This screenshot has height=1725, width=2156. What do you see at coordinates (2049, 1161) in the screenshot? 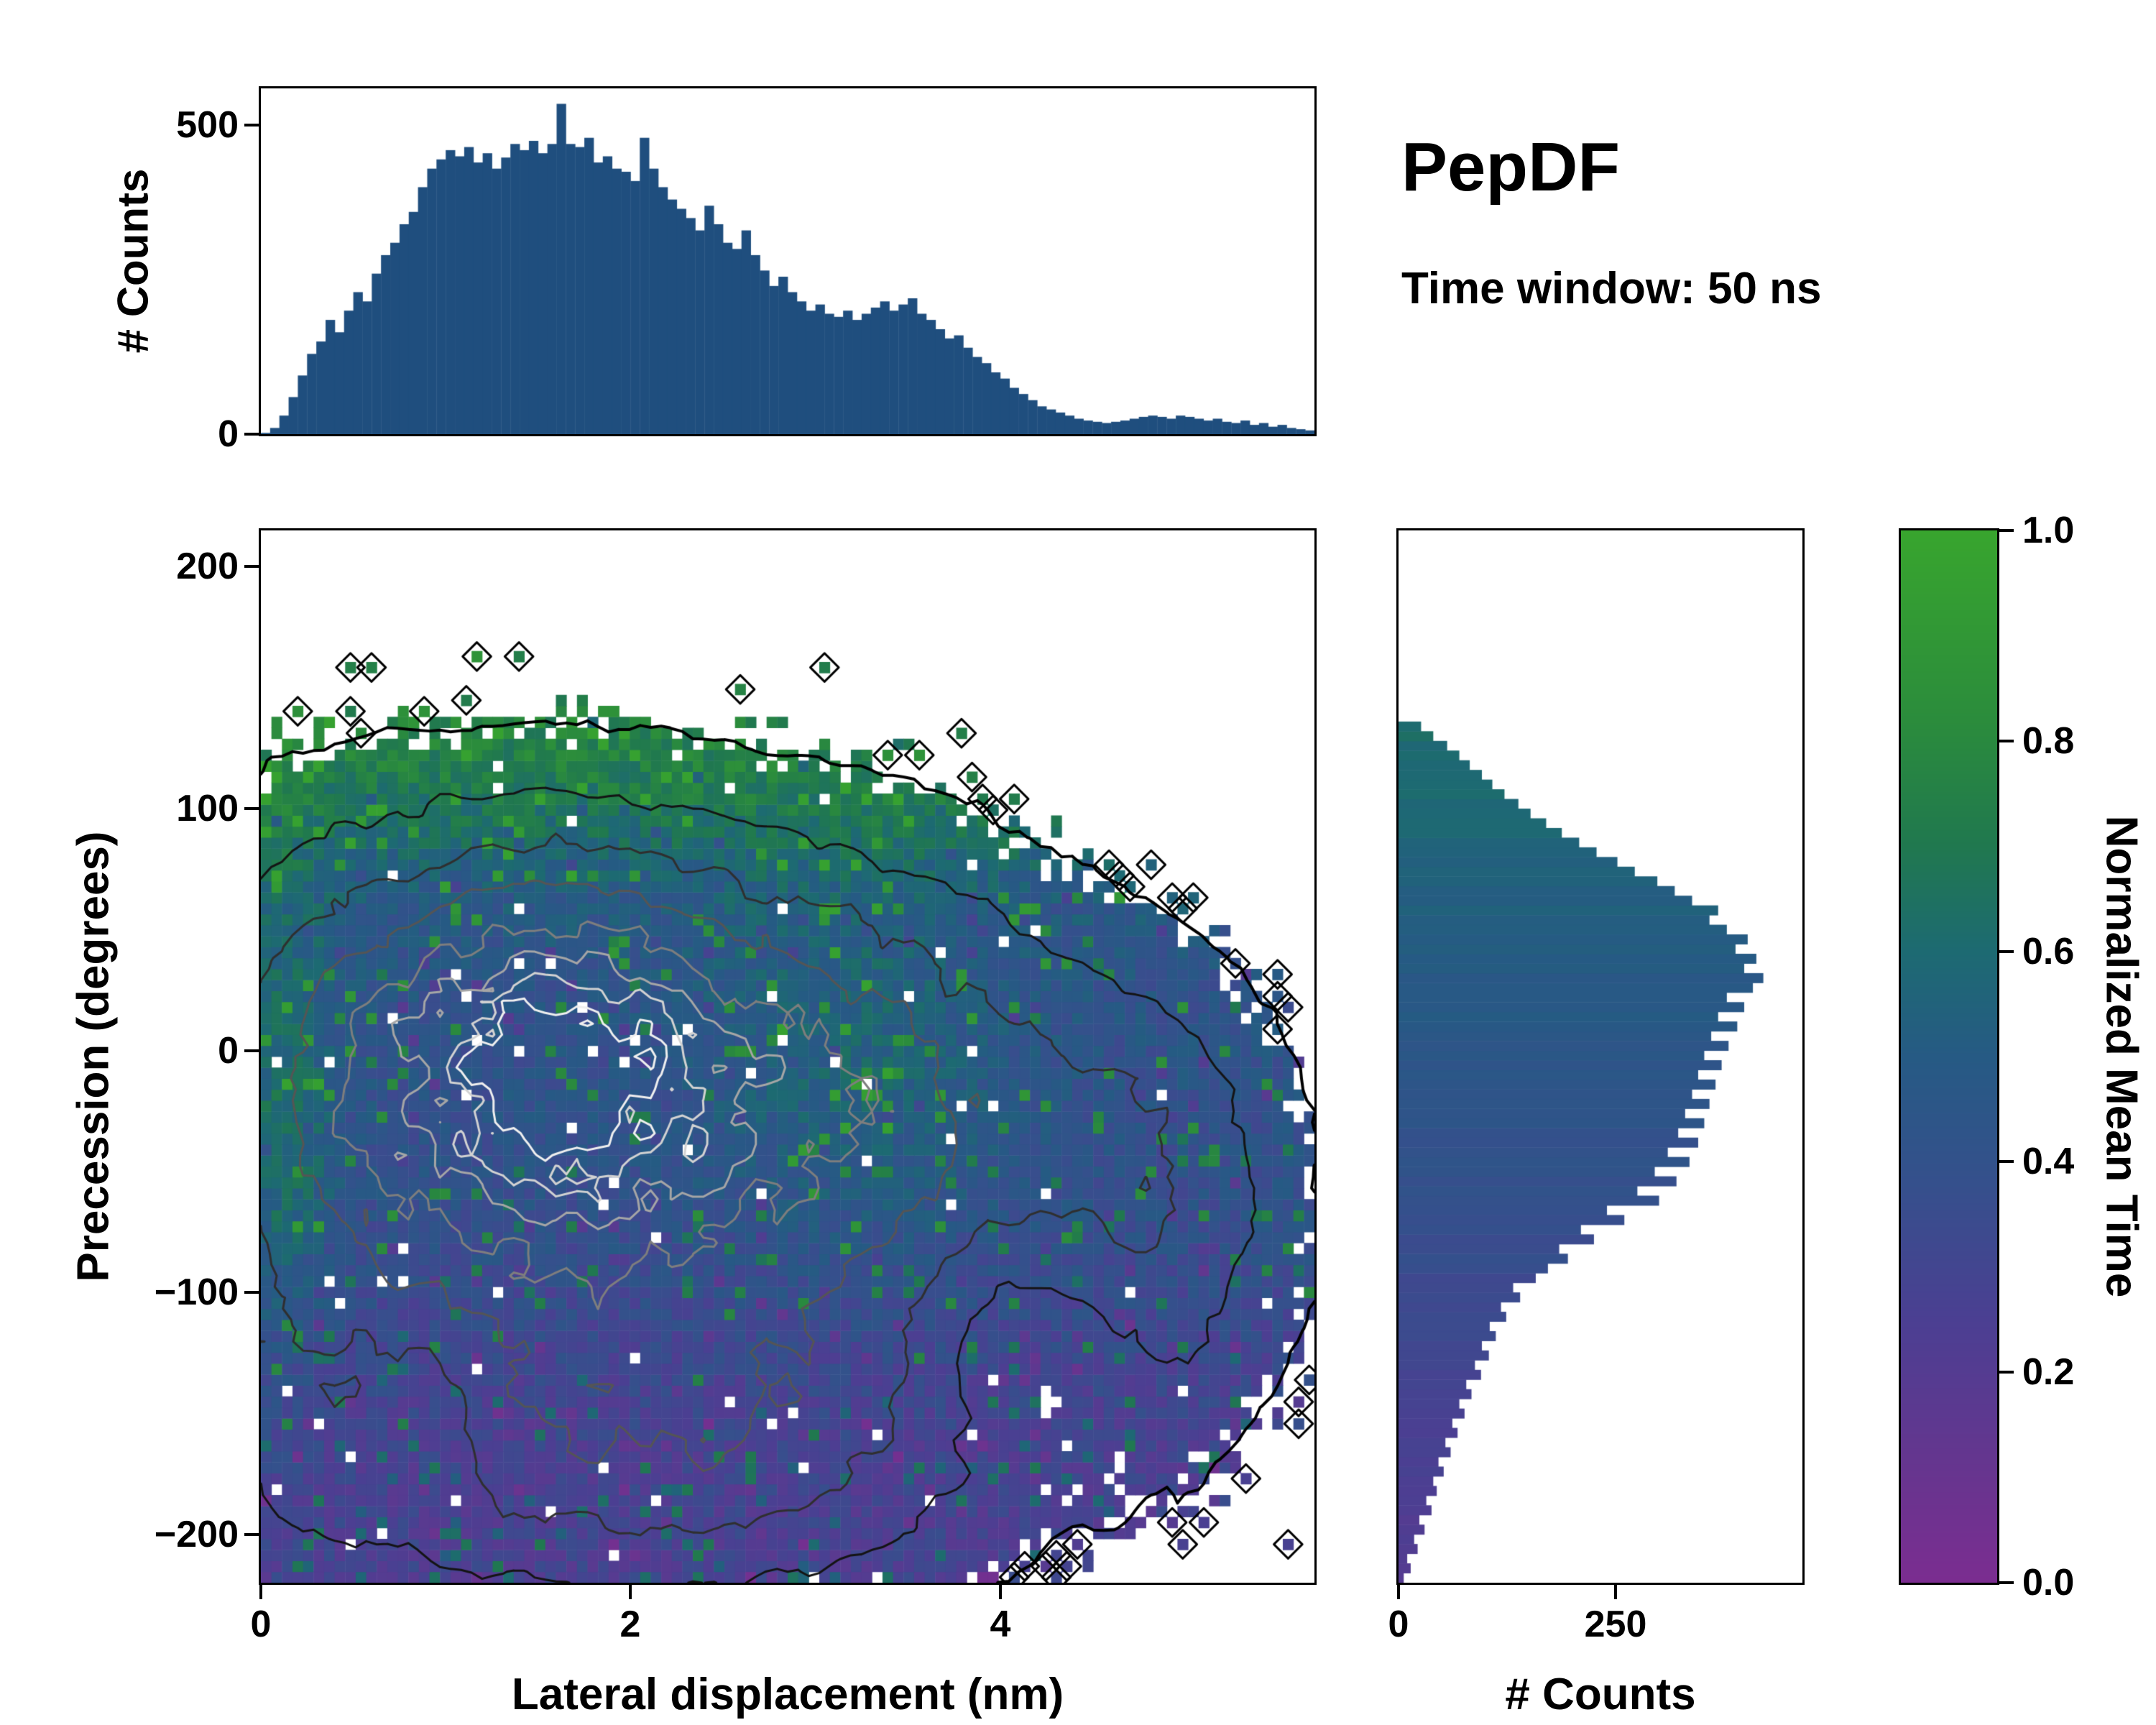
I see `cbar-tick-label-04: 0.4` at bounding box center [2049, 1161].